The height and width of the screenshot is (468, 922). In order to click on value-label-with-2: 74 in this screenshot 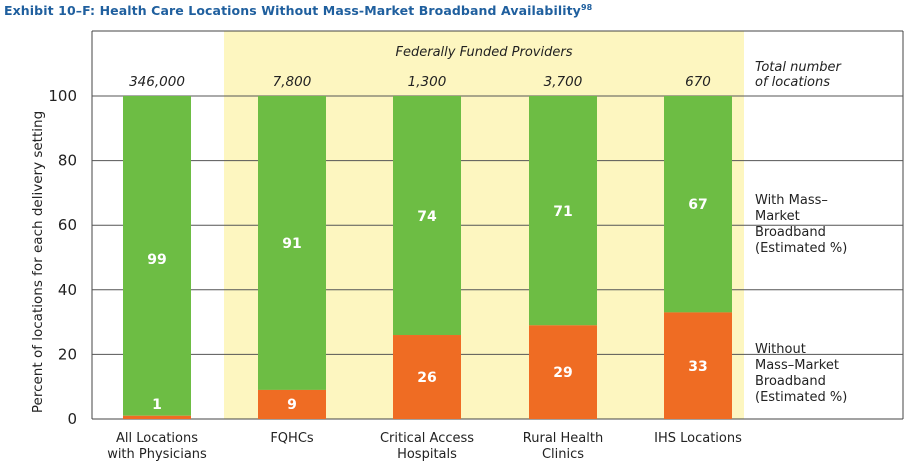, I will do `click(427, 217)`.